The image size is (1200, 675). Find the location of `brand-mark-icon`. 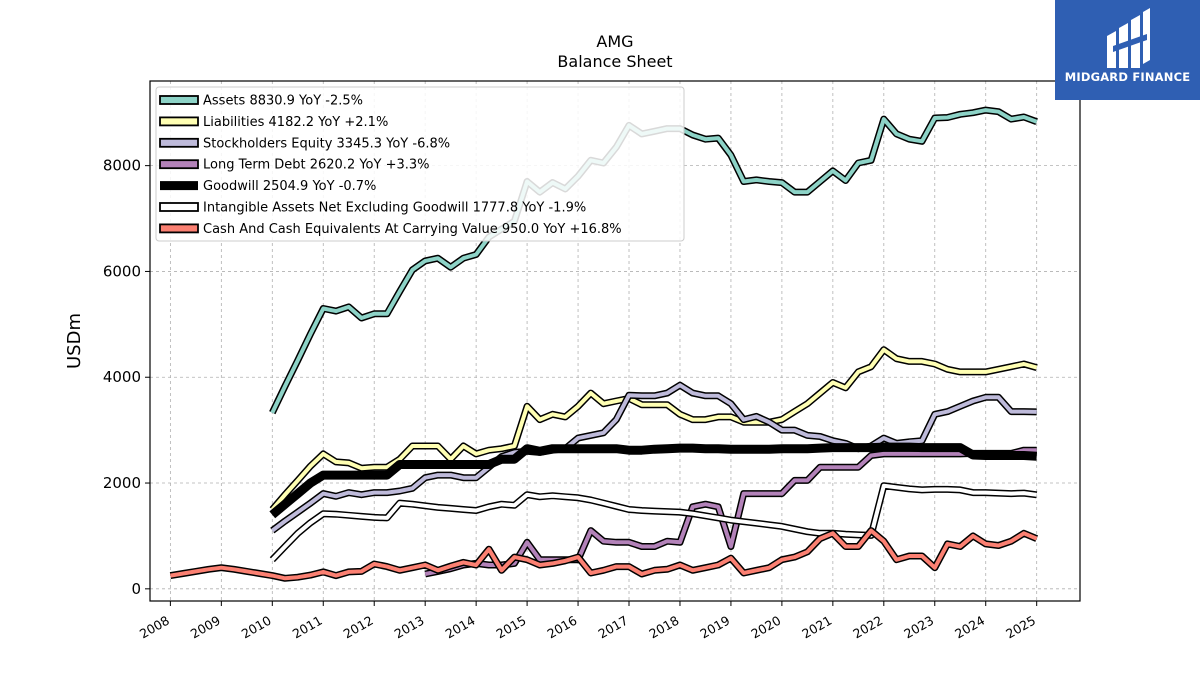

brand-mark-icon is located at coordinates (1128, 38).